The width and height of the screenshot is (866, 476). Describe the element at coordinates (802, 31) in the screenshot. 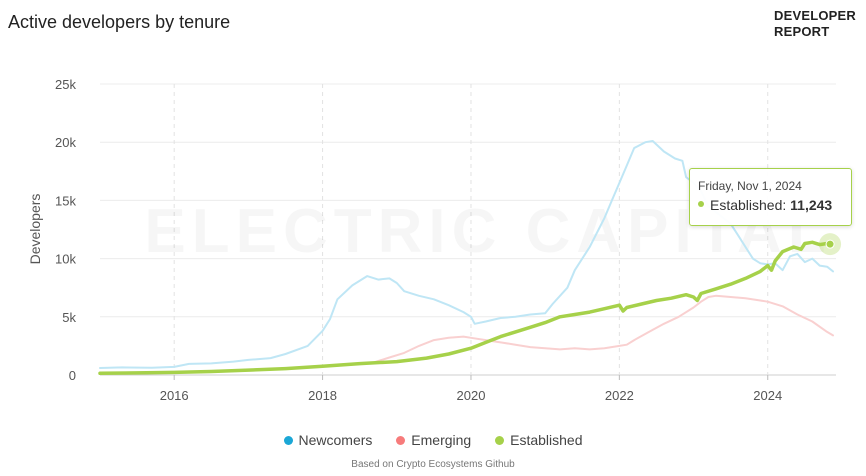

I see `brand-line-2: REPORT` at that location.